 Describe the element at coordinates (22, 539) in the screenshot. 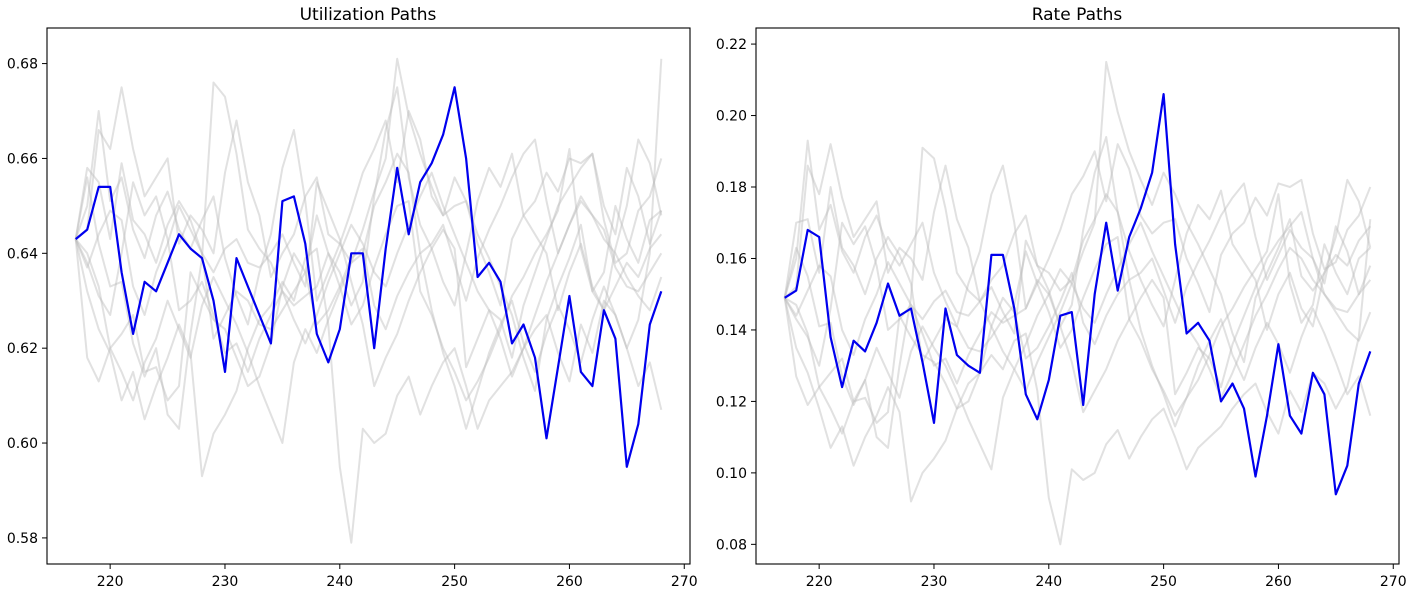

I see `y-tick-label: 0.58` at that location.